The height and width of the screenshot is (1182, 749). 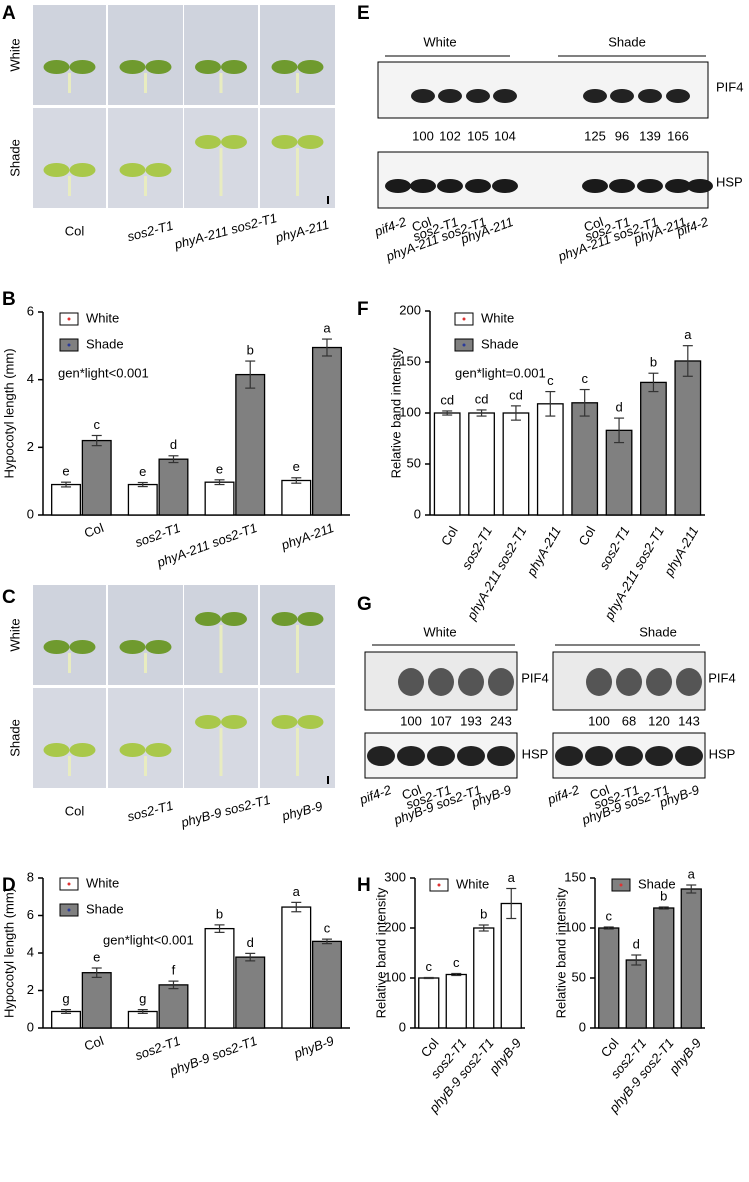 I want to click on quantification: 166, so click(x=678, y=135).